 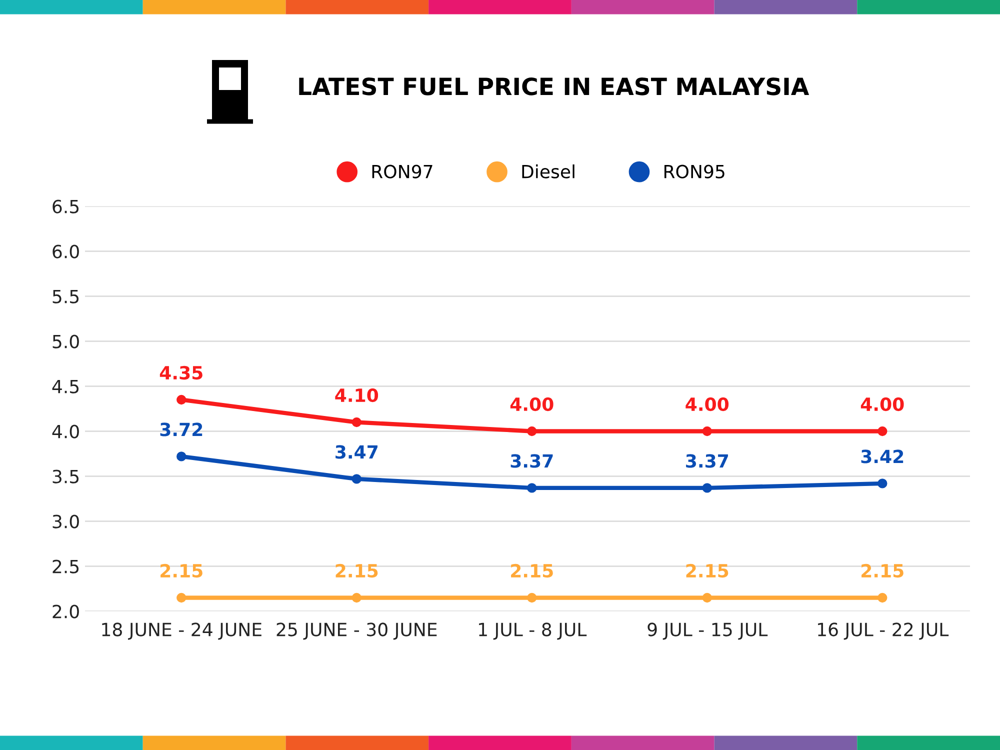 What do you see at coordinates (65, 521) in the screenshot?
I see `y-tick-label: 3.0` at bounding box center [65, 521].